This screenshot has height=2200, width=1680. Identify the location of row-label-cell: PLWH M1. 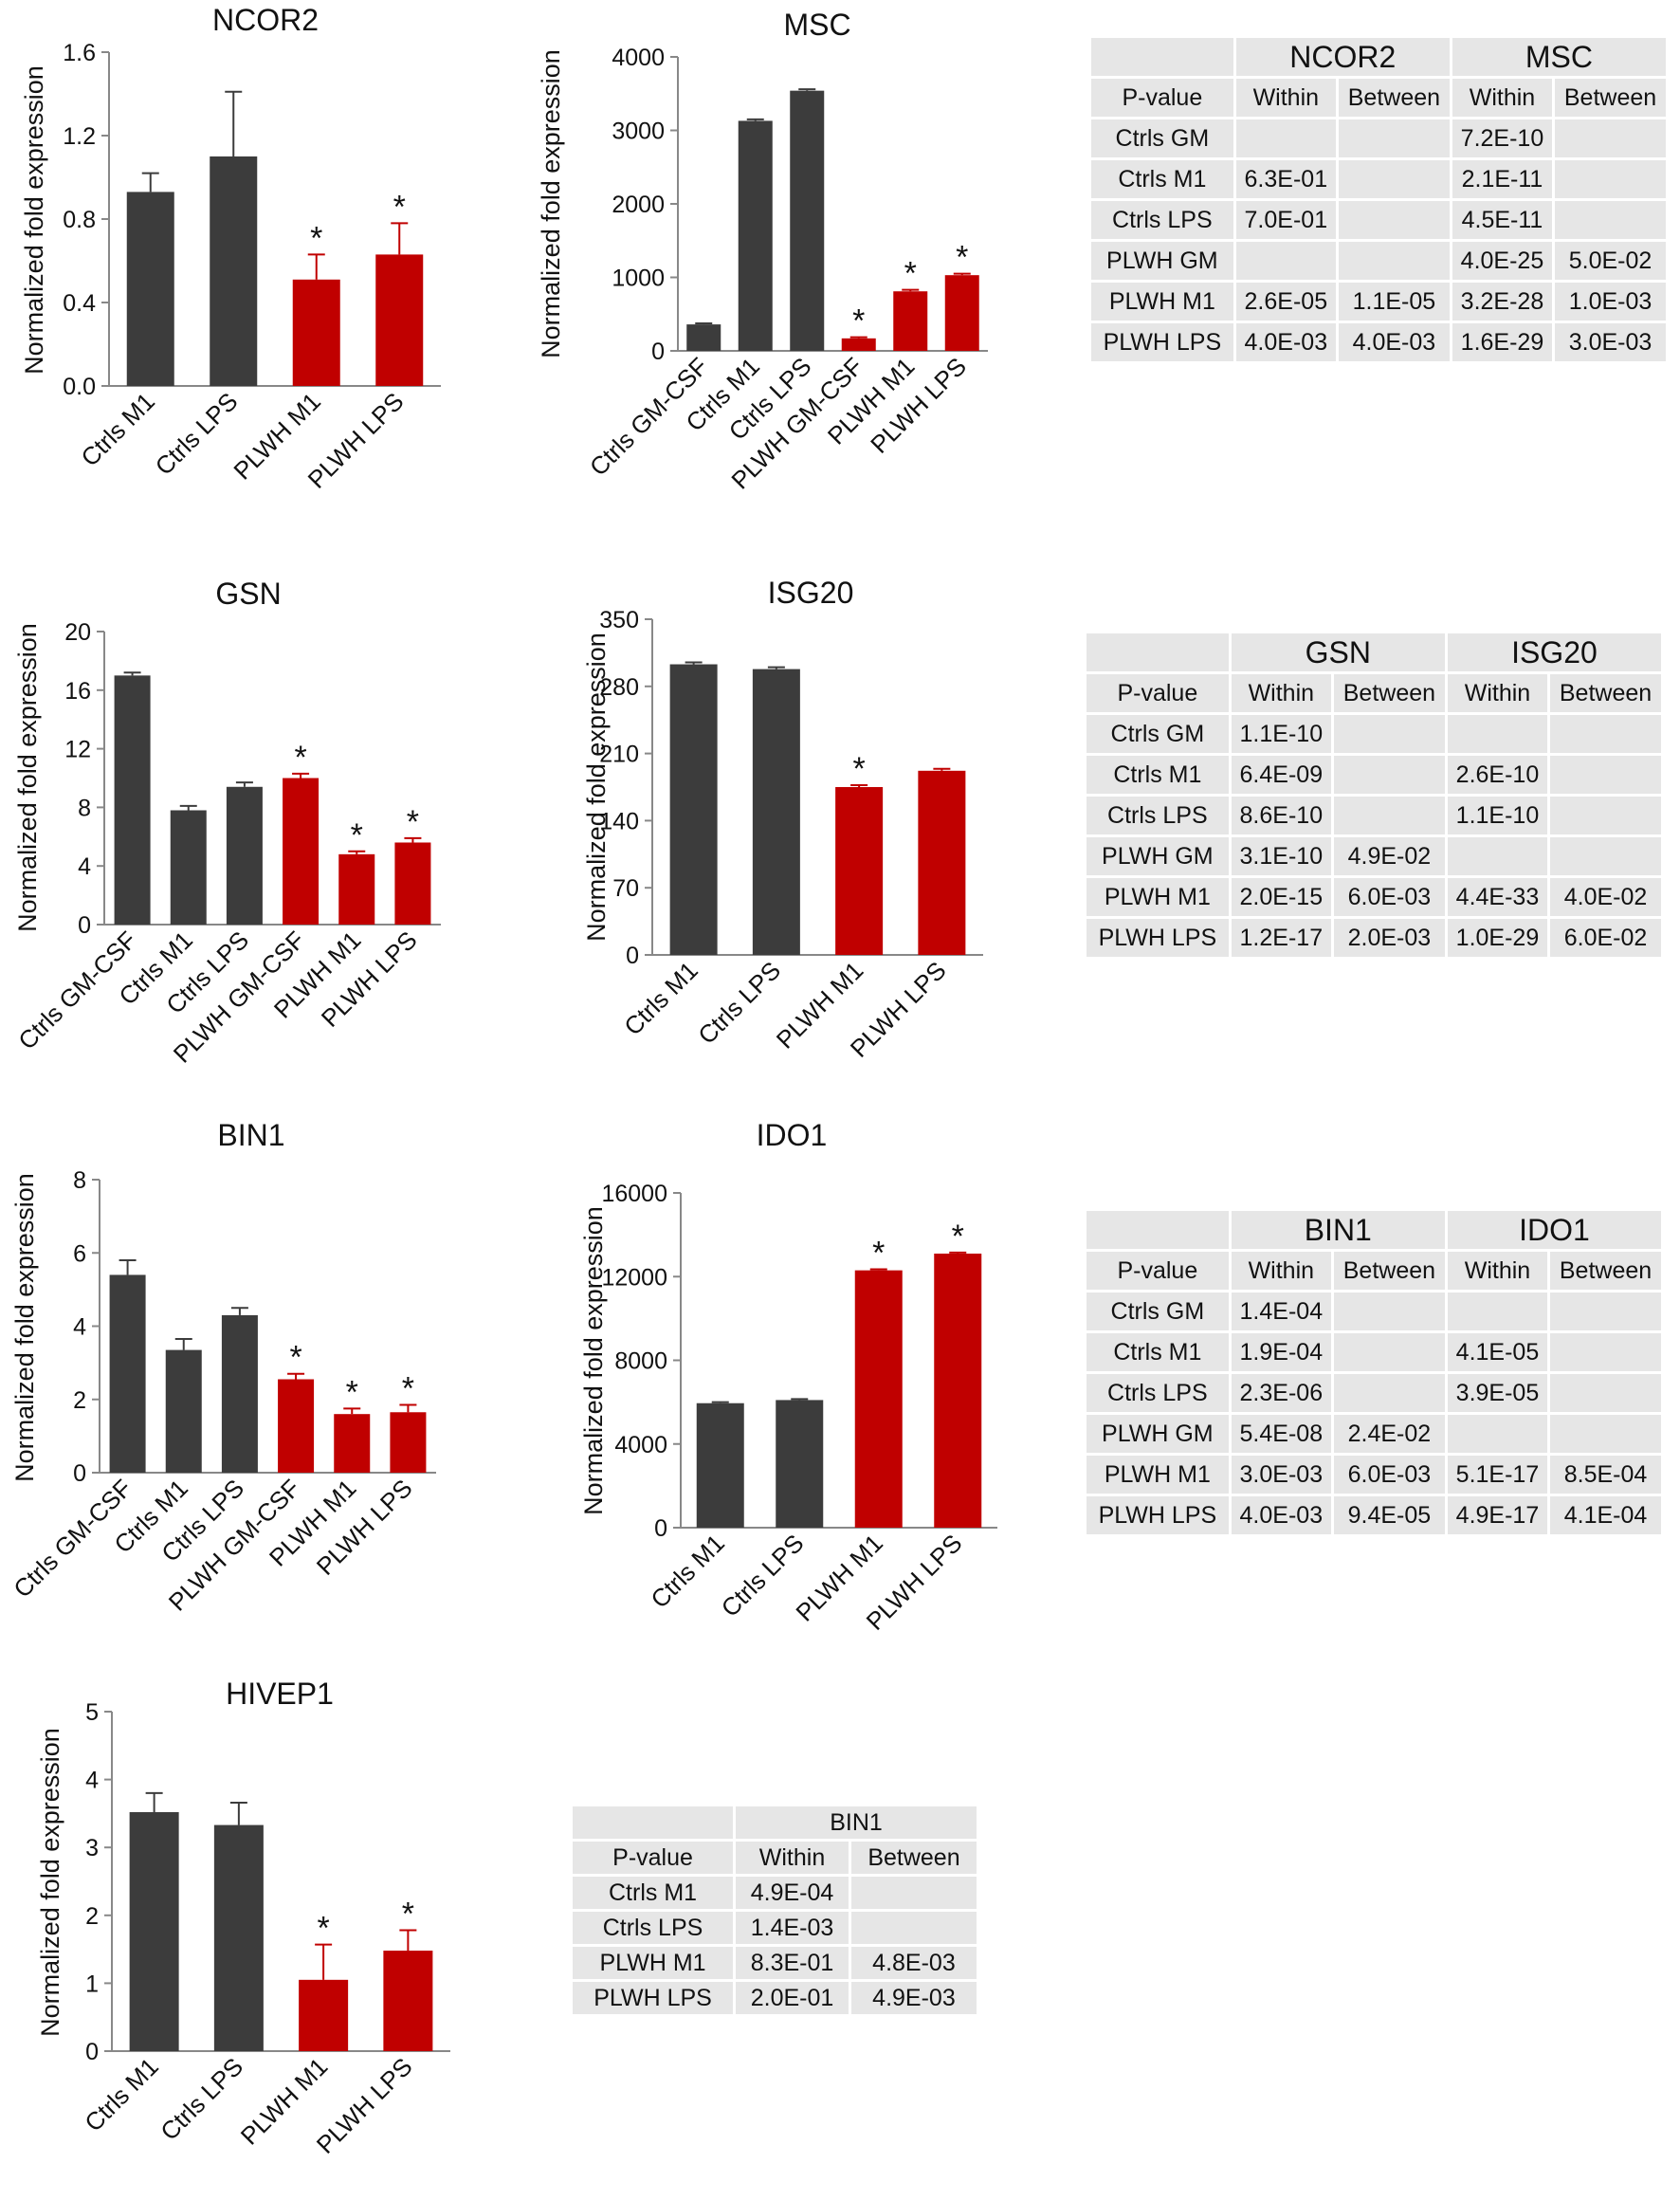
(1158, 897).